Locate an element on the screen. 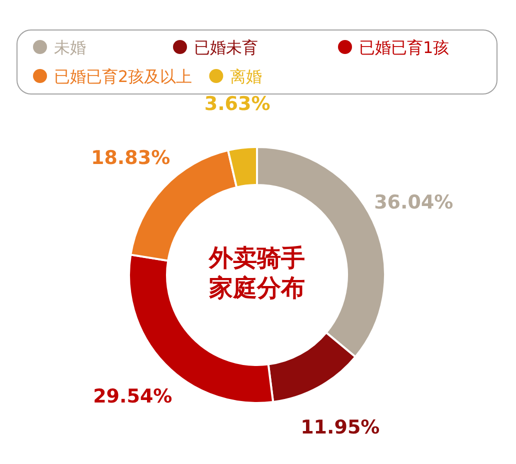 This screenshot has width=516, height=464. legend-item: 已婚已育1孩 is located at coordinates (394, 47).